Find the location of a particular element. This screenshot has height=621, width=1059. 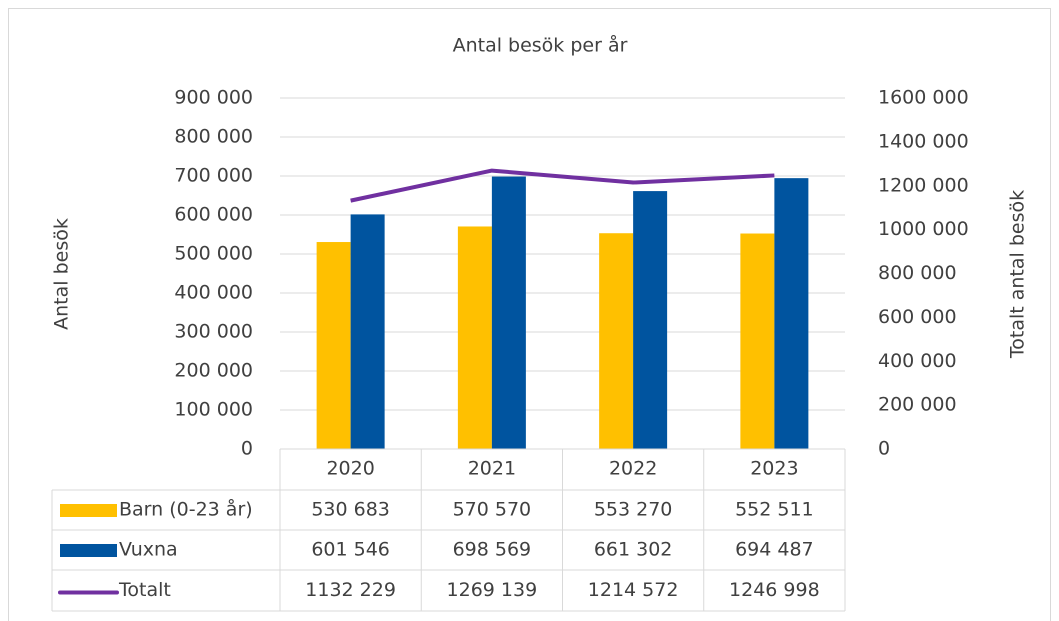

table-value: 552 511 is located at coordinates (774, 510).